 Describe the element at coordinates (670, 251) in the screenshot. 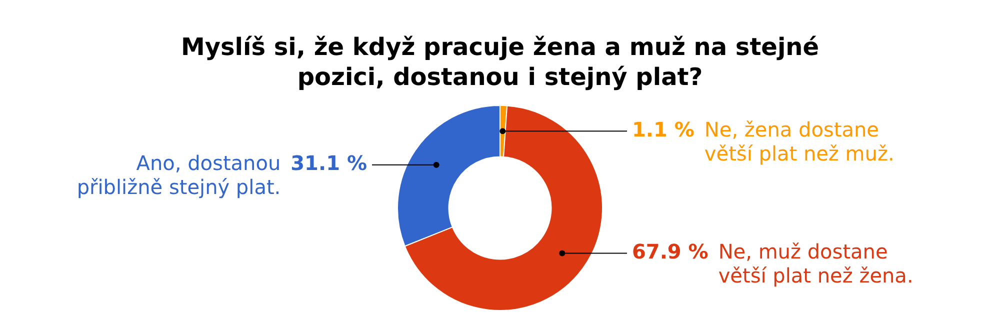

I see `data-label: 67.9 %` at that location.